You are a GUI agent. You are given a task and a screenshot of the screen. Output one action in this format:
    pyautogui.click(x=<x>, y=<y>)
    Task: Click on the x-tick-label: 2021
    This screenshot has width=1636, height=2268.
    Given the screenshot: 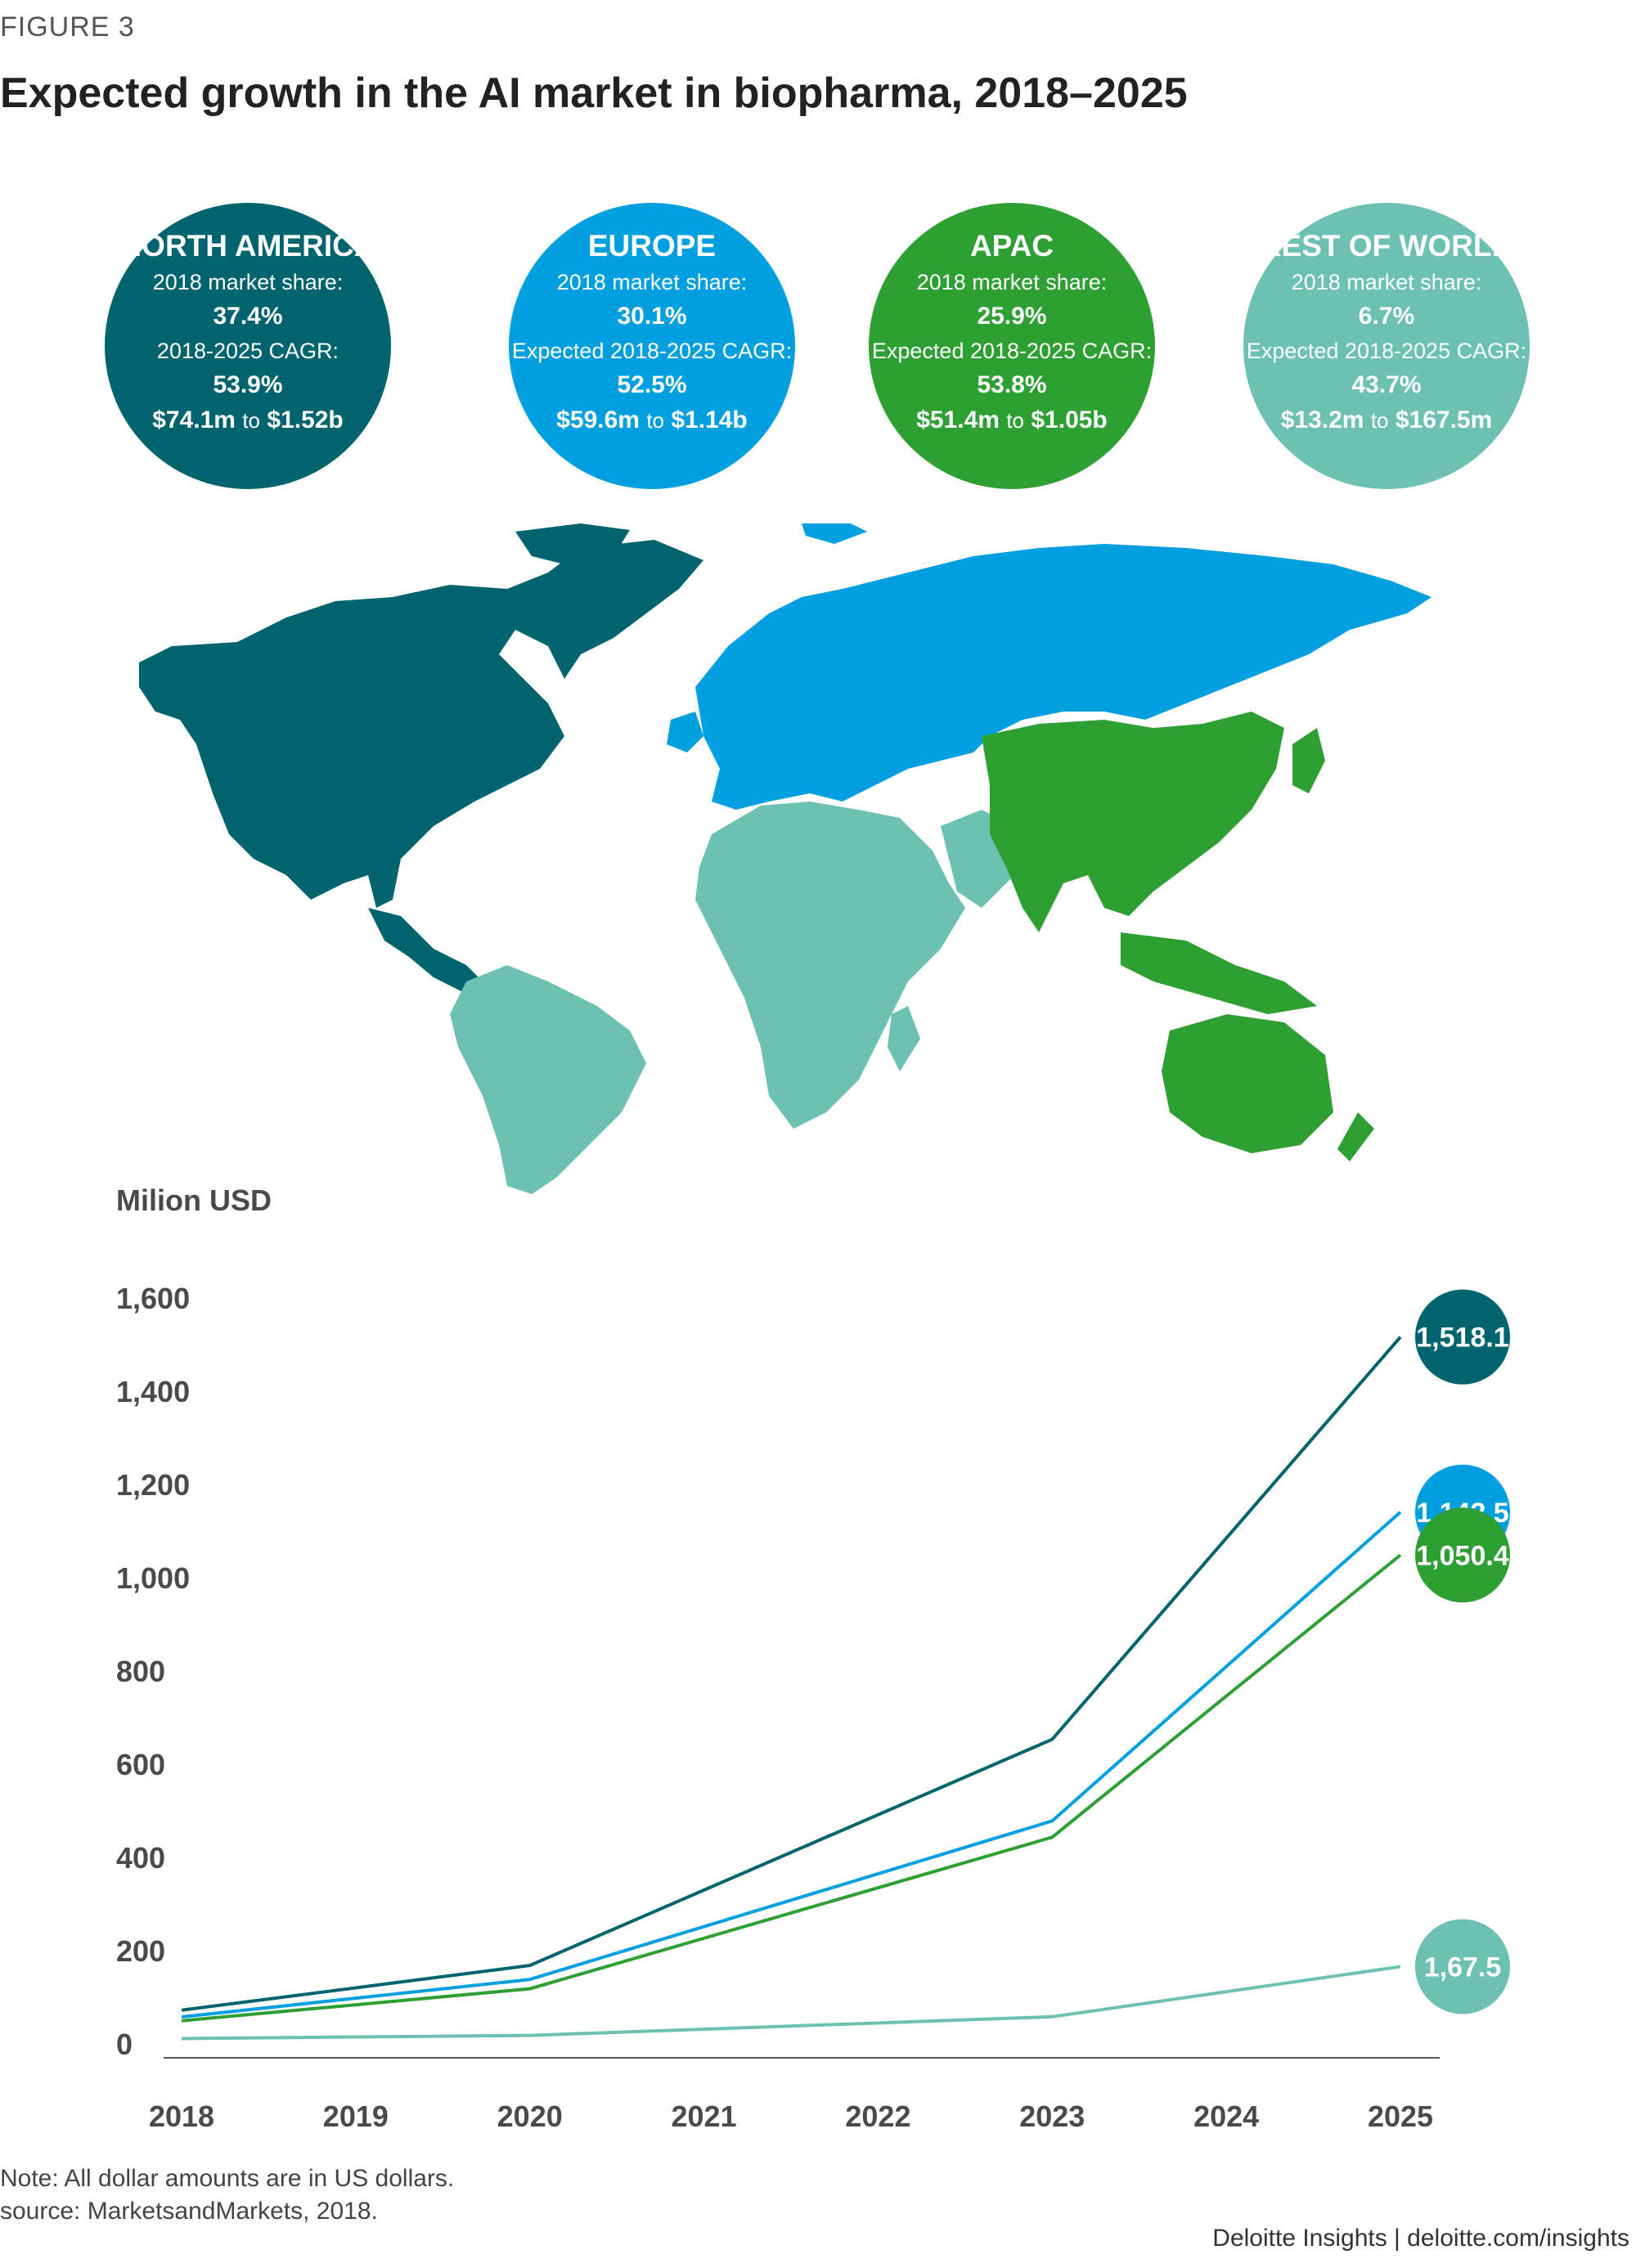 What is the action you would take?
    pyautogui.click(x=704, y=2116)
    